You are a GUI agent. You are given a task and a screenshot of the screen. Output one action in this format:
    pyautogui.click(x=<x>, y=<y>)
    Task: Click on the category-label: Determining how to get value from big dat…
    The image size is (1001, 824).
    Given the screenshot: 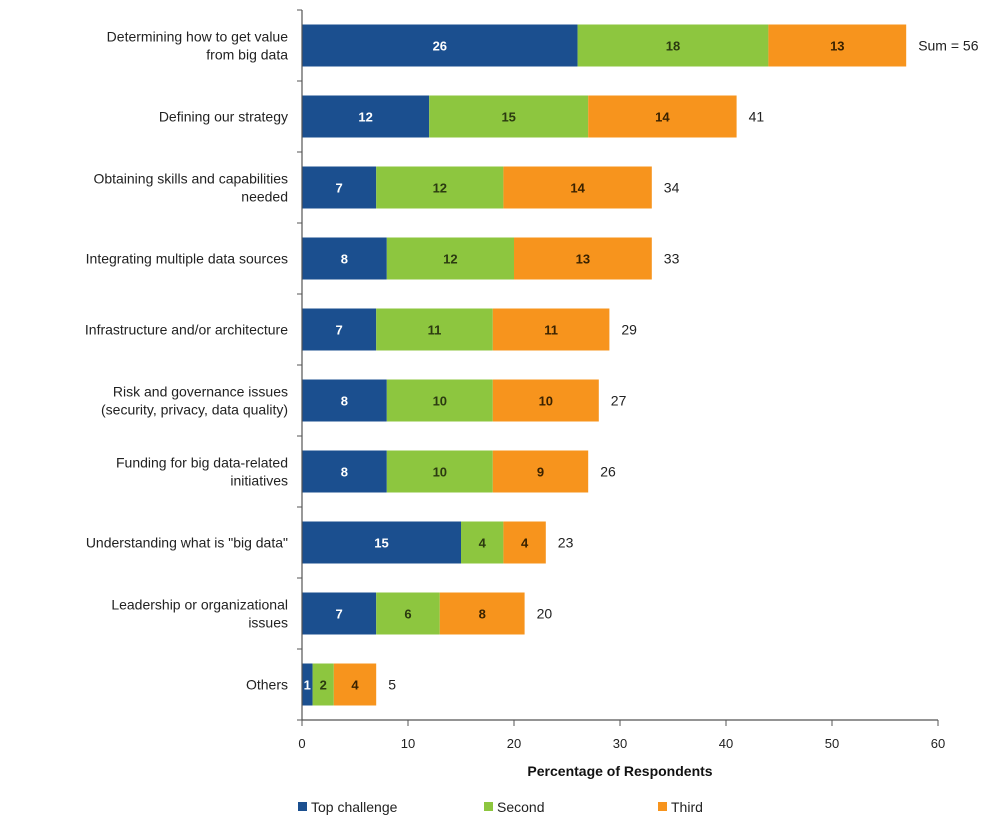 What is the action you would take?
    pyautogui.click(x=198, y=46)
    